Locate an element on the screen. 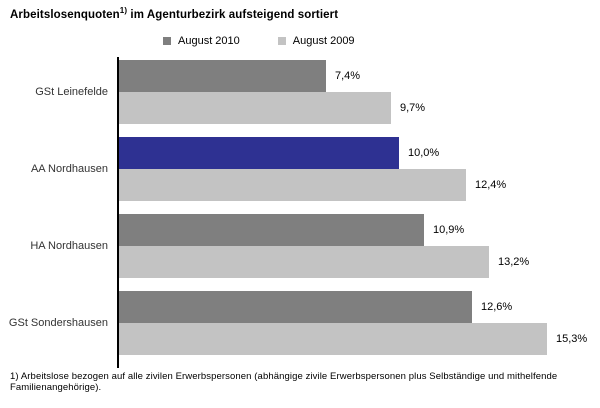 The width and height of the screenshot is (600, 408). bar-pair: 12,6% 15,3% is located at coordinates (359, 323).